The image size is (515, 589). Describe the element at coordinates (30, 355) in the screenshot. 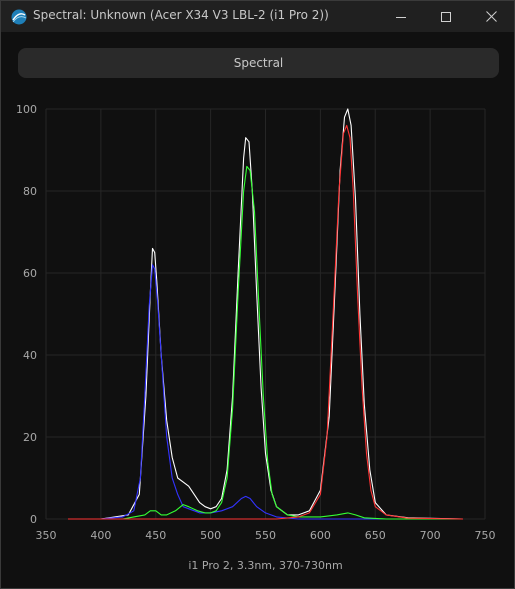

I see `y-tick-label: 40` at that location.